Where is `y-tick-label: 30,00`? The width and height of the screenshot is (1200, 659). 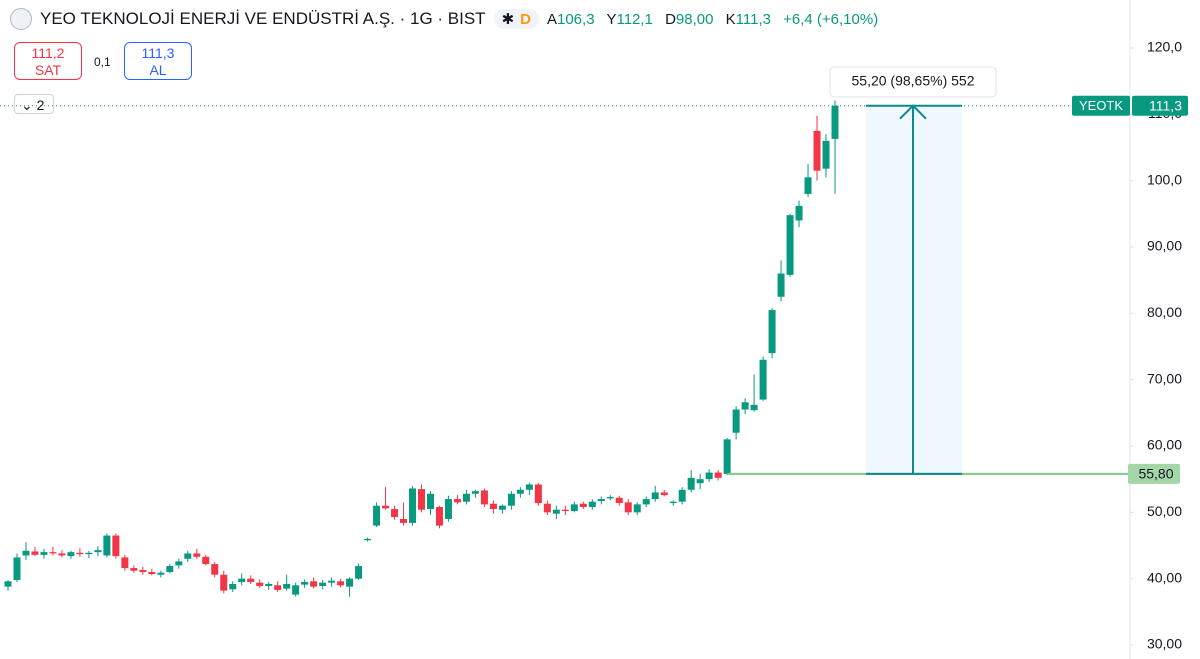
y-tick-label: 30,00 is located at coordinates (1164, 644).